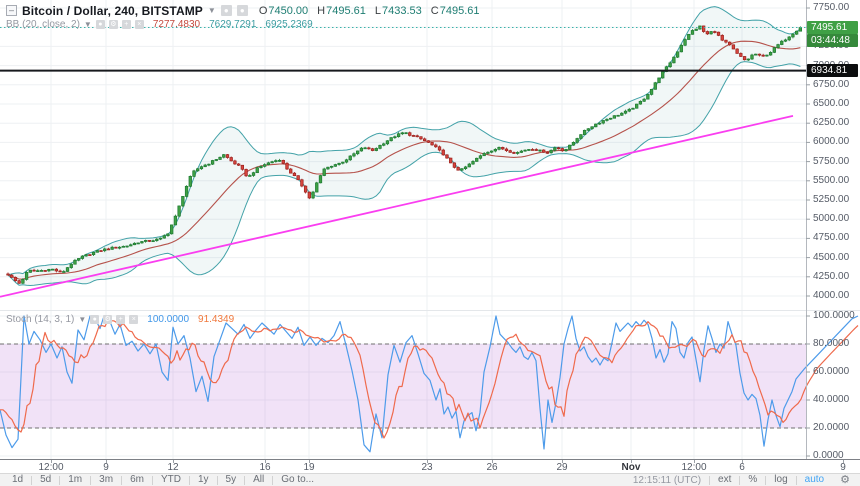 This screenshot has width=860, height=486. I want to click on bb-indicator-label: BB (20, close, 2), so click(43, 24).